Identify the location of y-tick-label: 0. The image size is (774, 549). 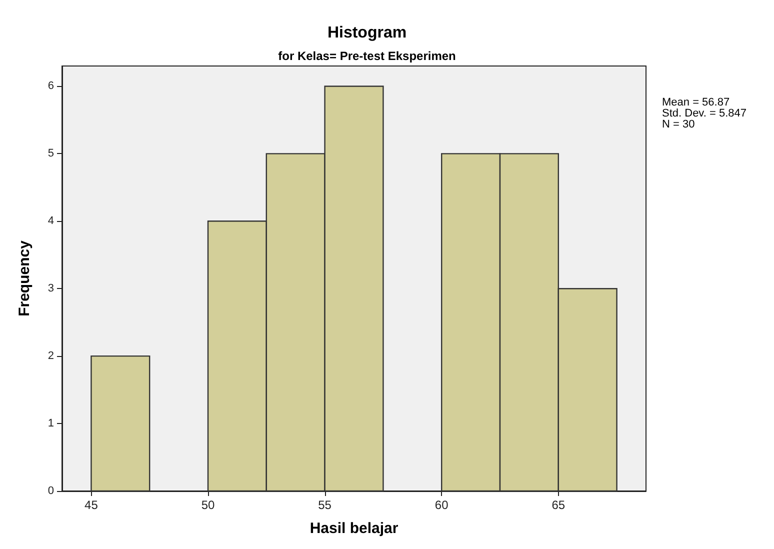
(51, 491).